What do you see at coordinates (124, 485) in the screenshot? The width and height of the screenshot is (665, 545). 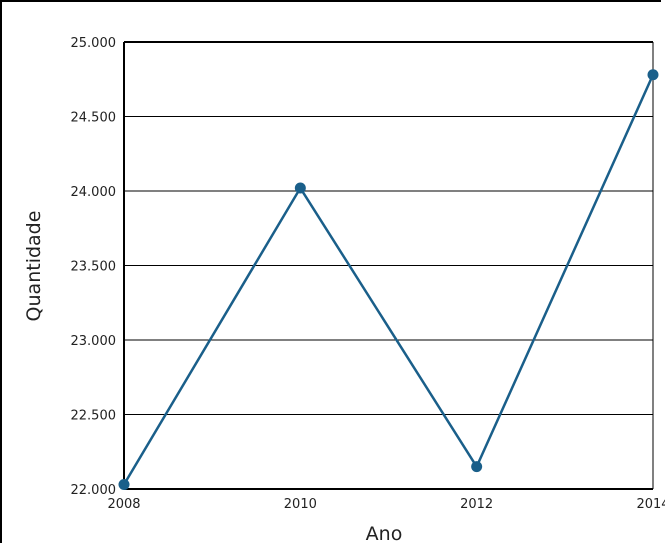 I see `data-point-2008` at bounding box center [124, 485].